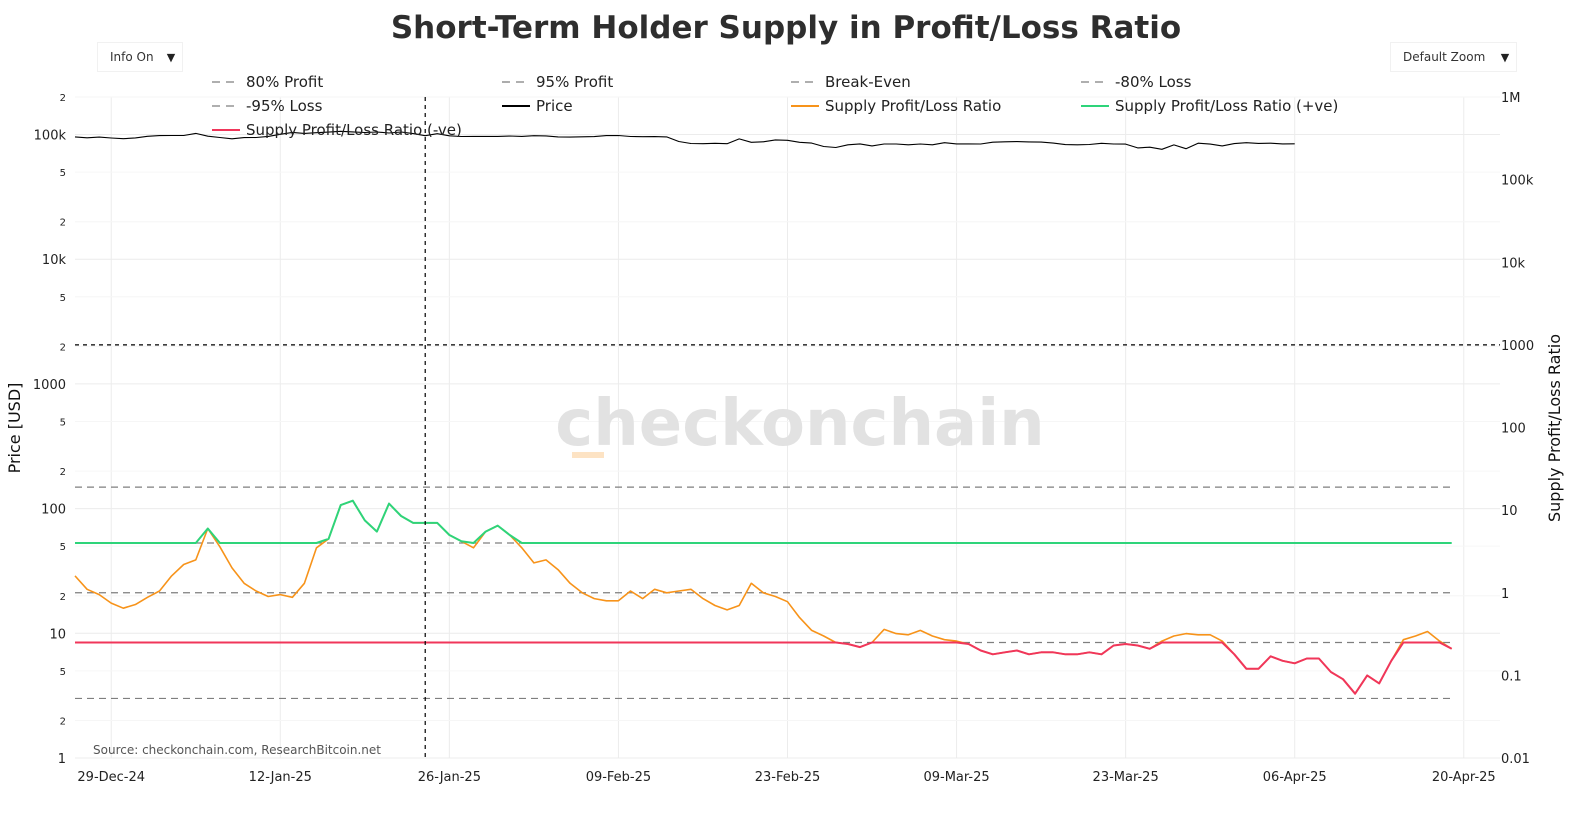 The height and width of the screenshot is (813, 1582). Describe the element at coordinates (284, 82) in the screenshot. I see `legend-label: 80% Profit` at that location.